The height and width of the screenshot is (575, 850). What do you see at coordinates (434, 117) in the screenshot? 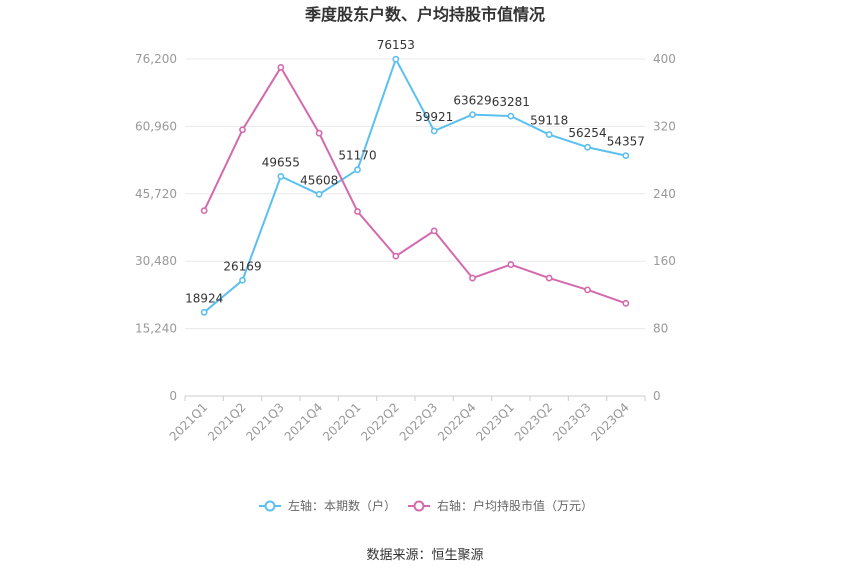
I see `data-label: 59921` at bounding box center [434, 117].